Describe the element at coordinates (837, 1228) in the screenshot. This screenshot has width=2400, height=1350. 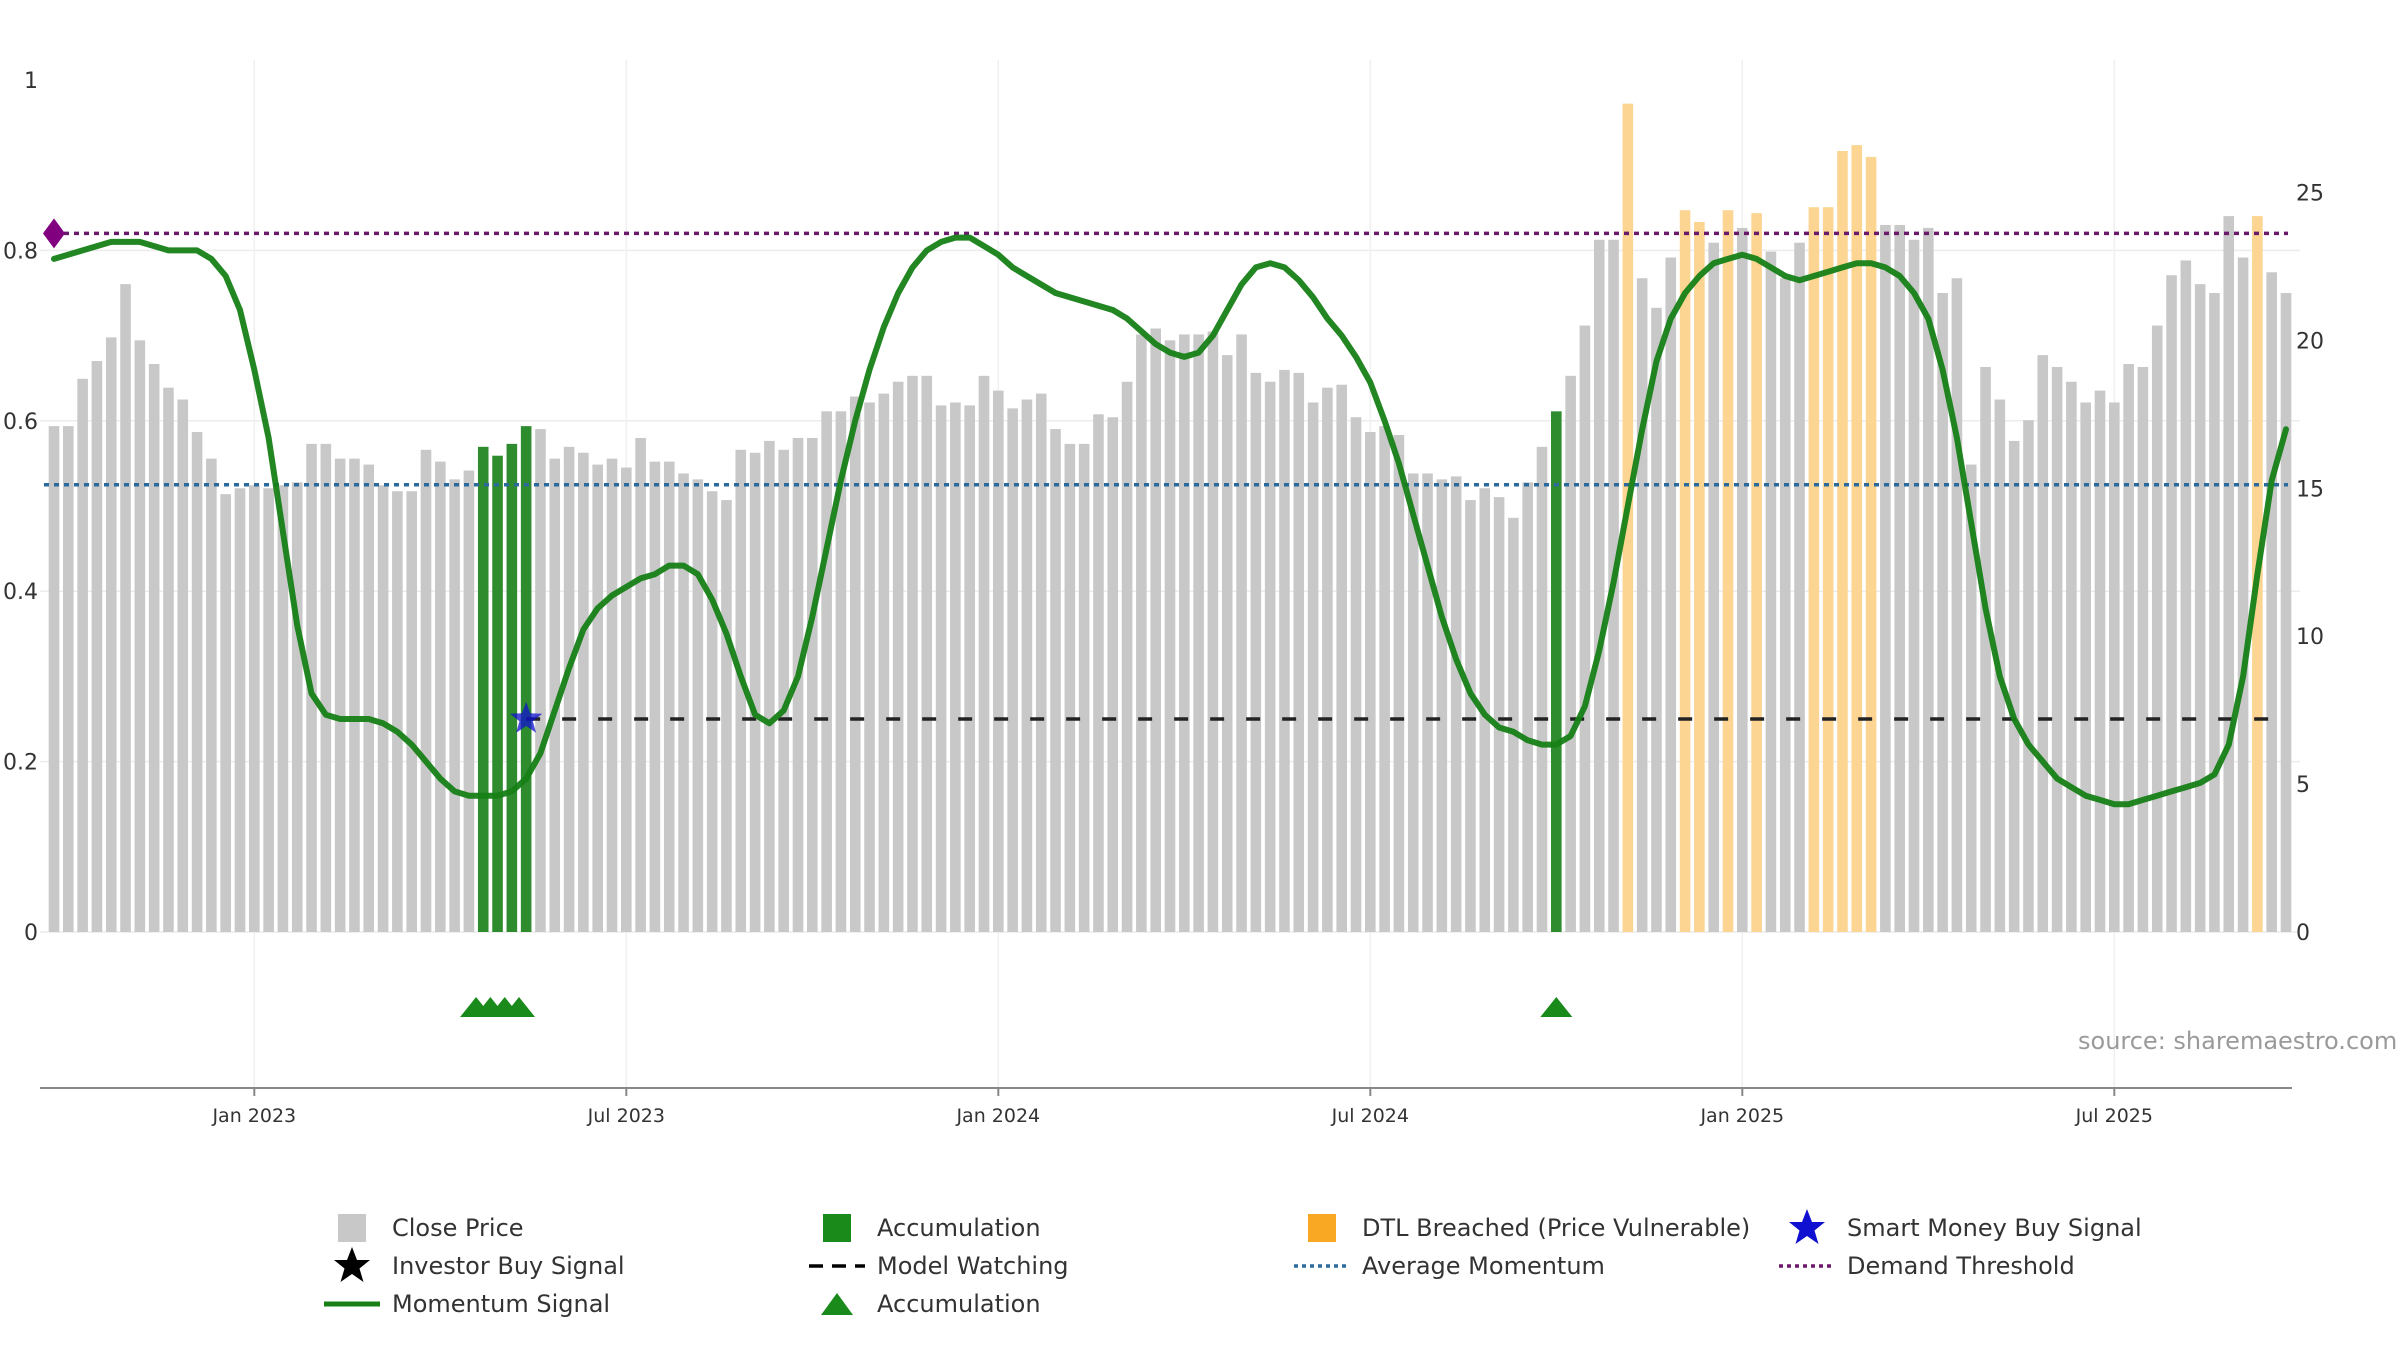
I see `legend-swatch-accumulation` at that location.